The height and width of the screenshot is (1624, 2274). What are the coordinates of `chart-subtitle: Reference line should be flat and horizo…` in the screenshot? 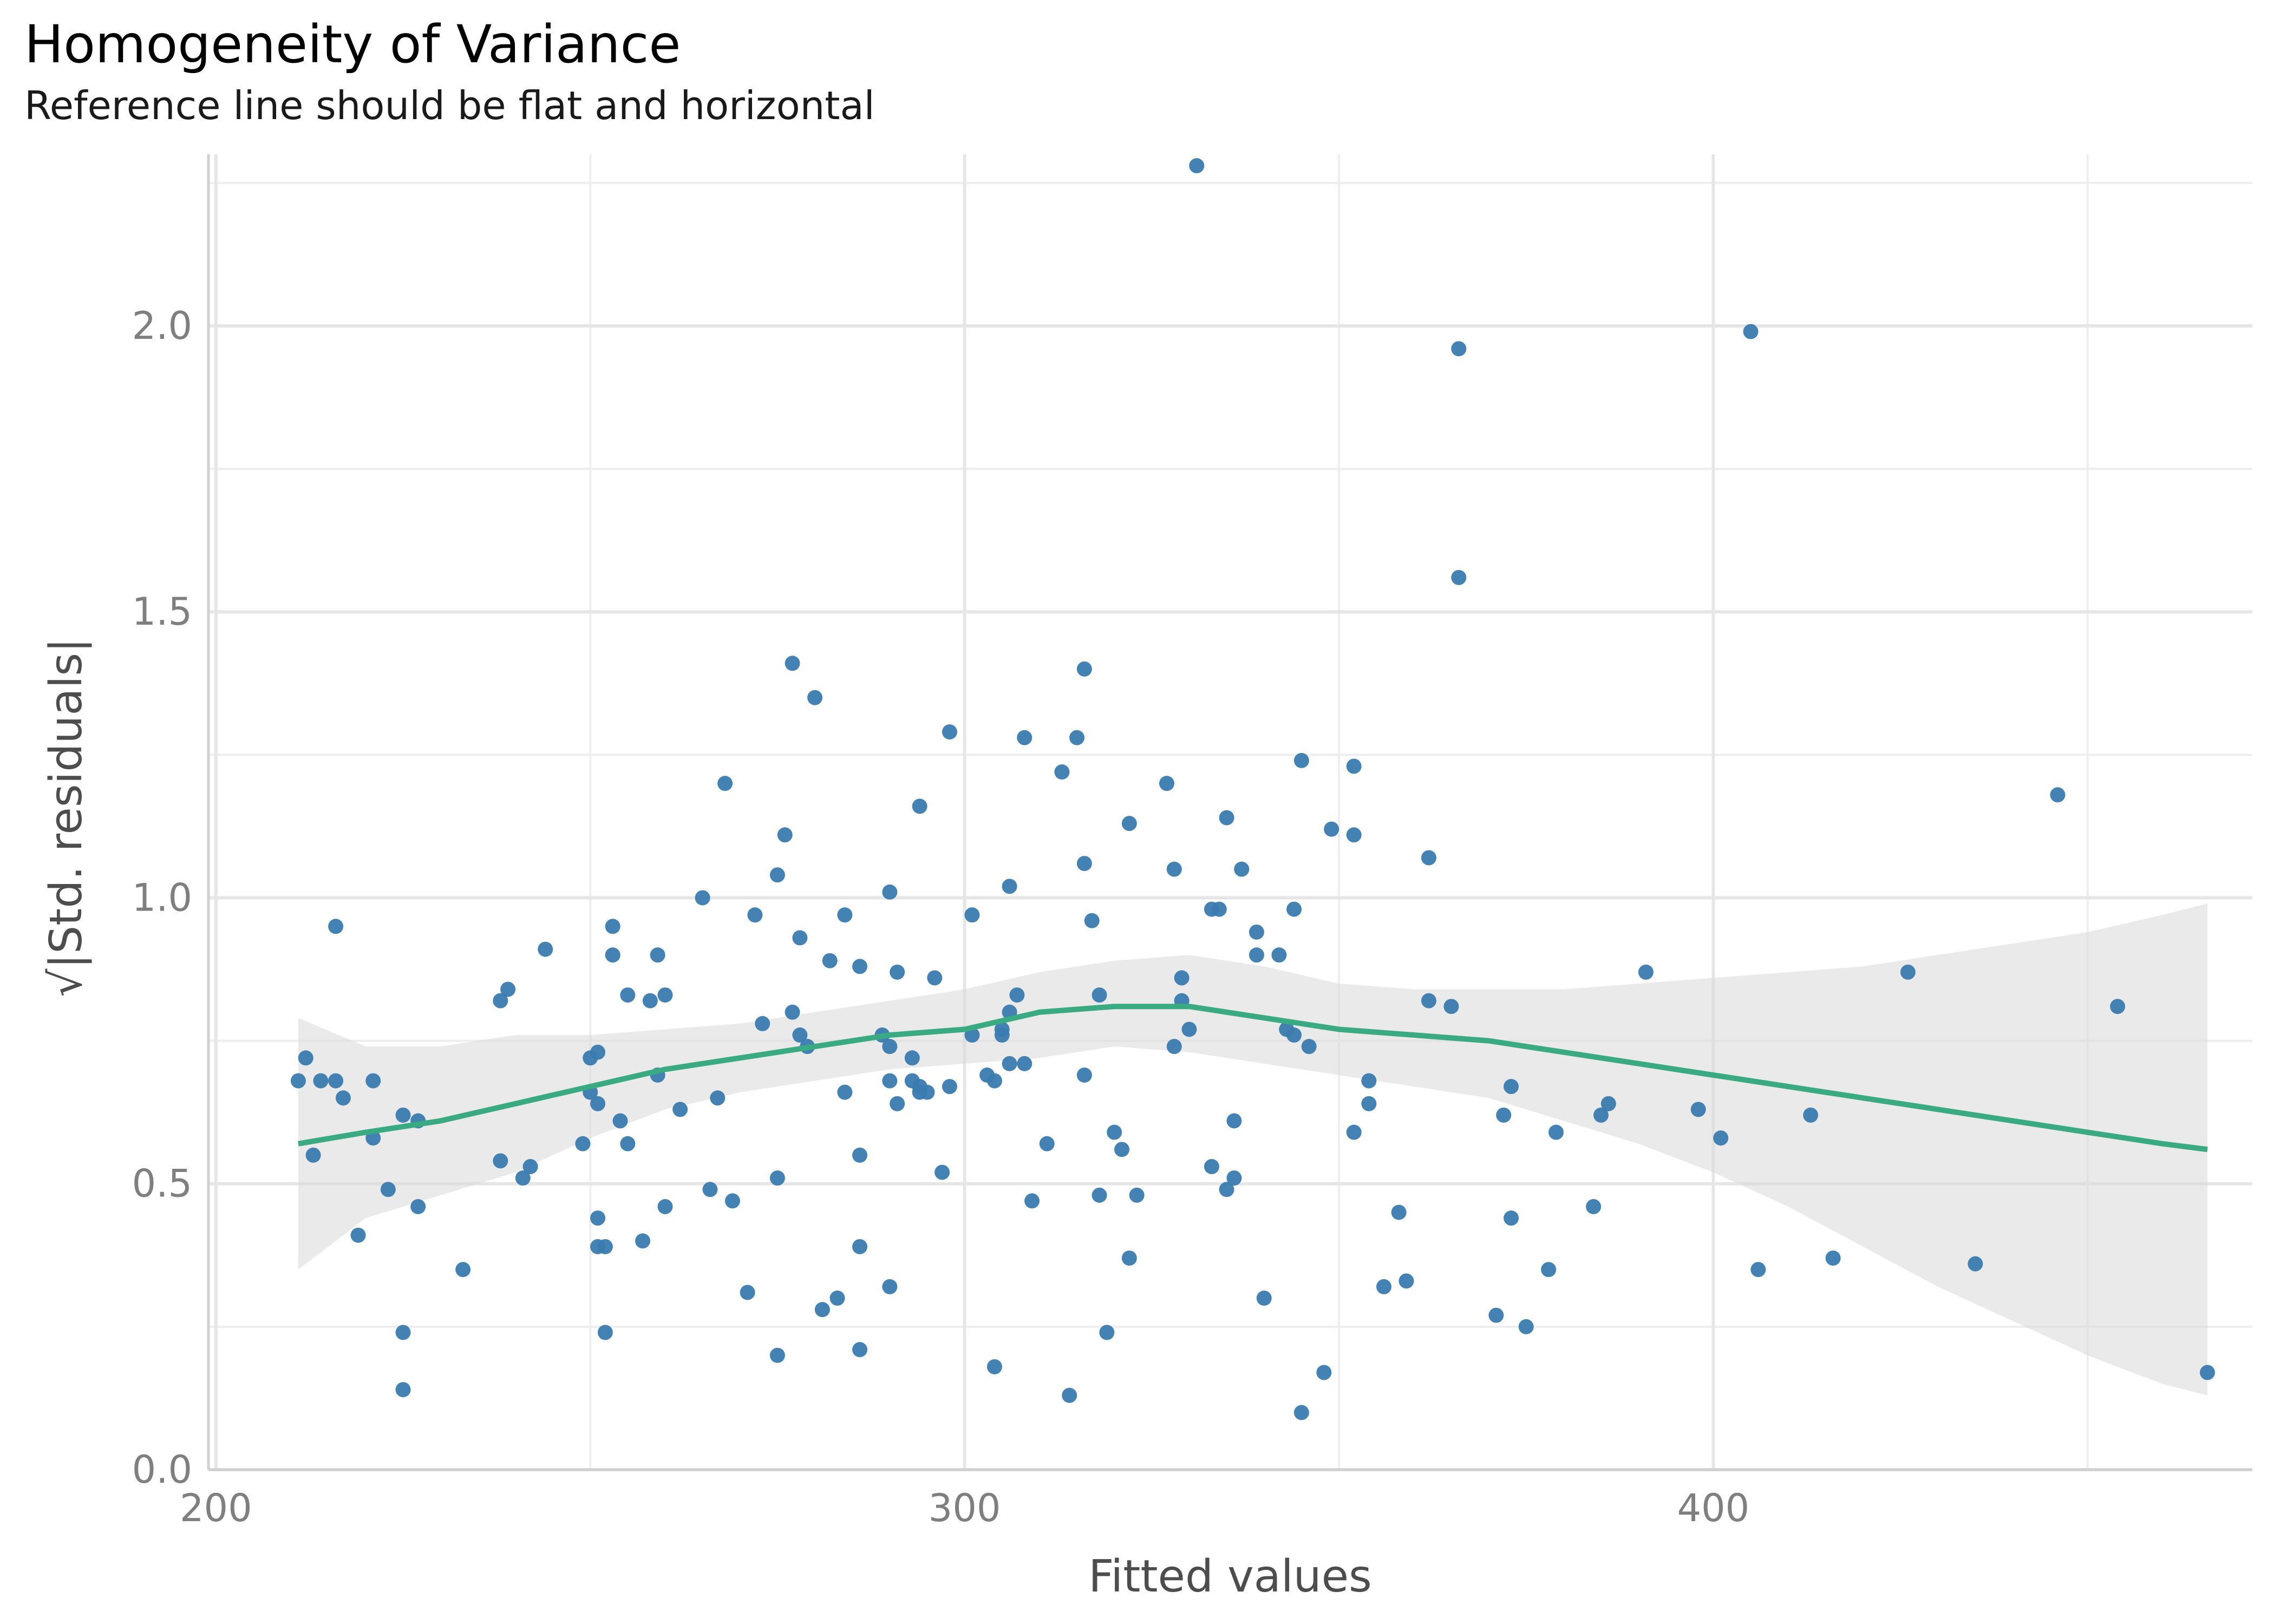 It's located at (450, 106).